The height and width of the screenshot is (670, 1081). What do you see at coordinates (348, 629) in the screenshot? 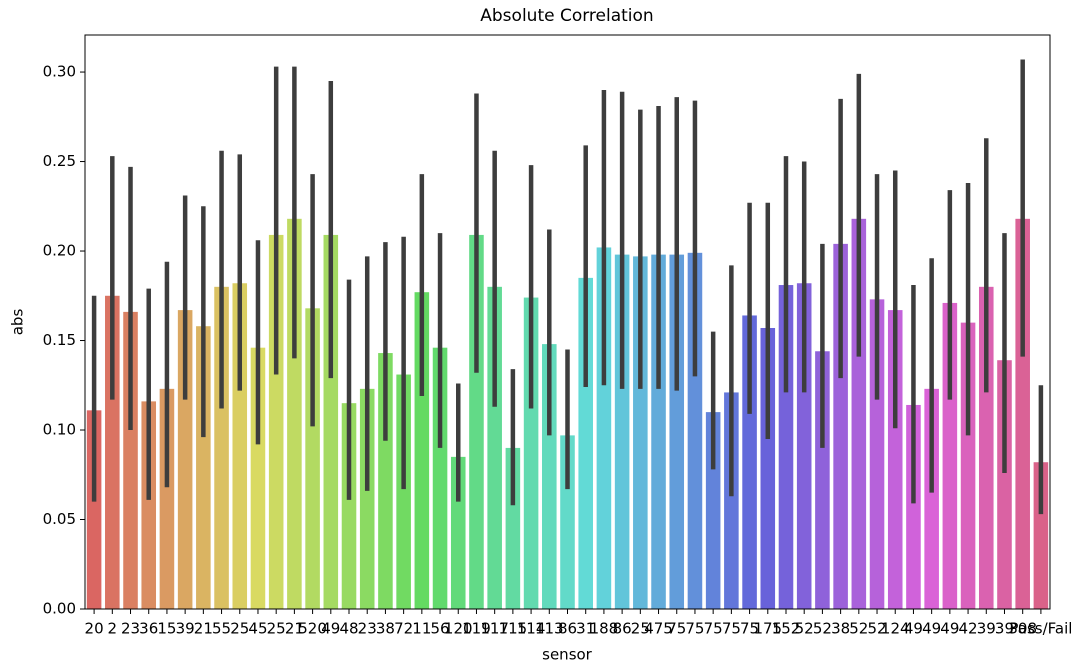
I see `x-tick-label: 48` at bounding box center [348, 629].